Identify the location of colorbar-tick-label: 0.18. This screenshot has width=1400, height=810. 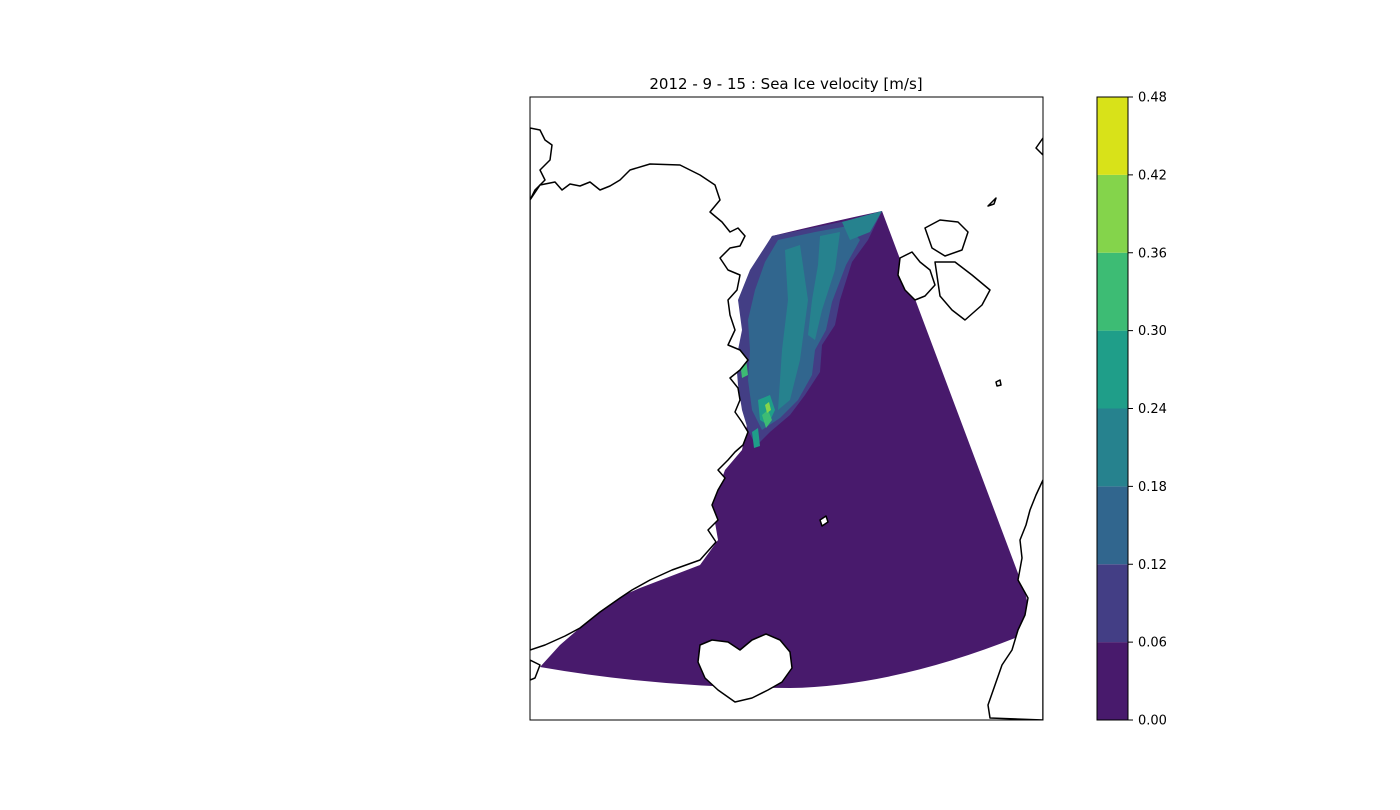
(1152, 487).